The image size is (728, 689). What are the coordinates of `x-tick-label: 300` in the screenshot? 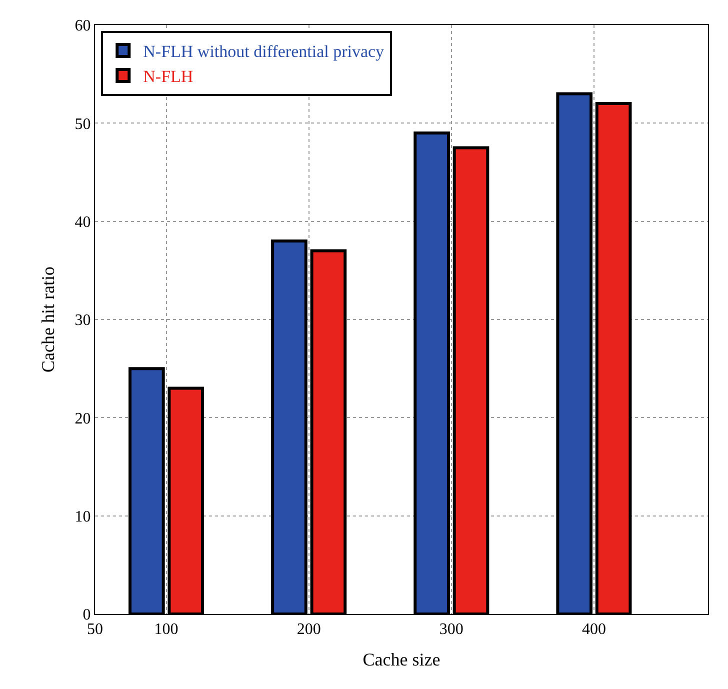 It's located at (451, 629).